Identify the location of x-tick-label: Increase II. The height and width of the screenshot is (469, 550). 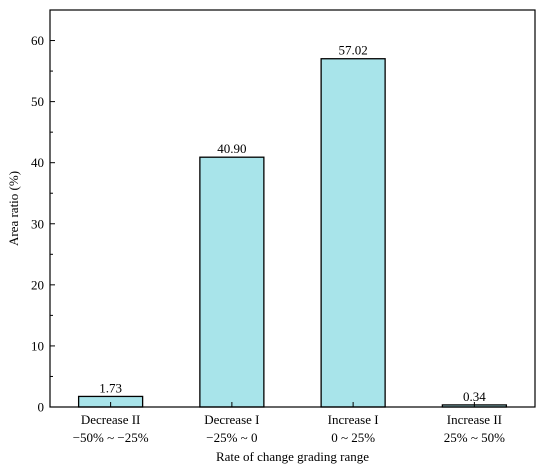
(474, 419).